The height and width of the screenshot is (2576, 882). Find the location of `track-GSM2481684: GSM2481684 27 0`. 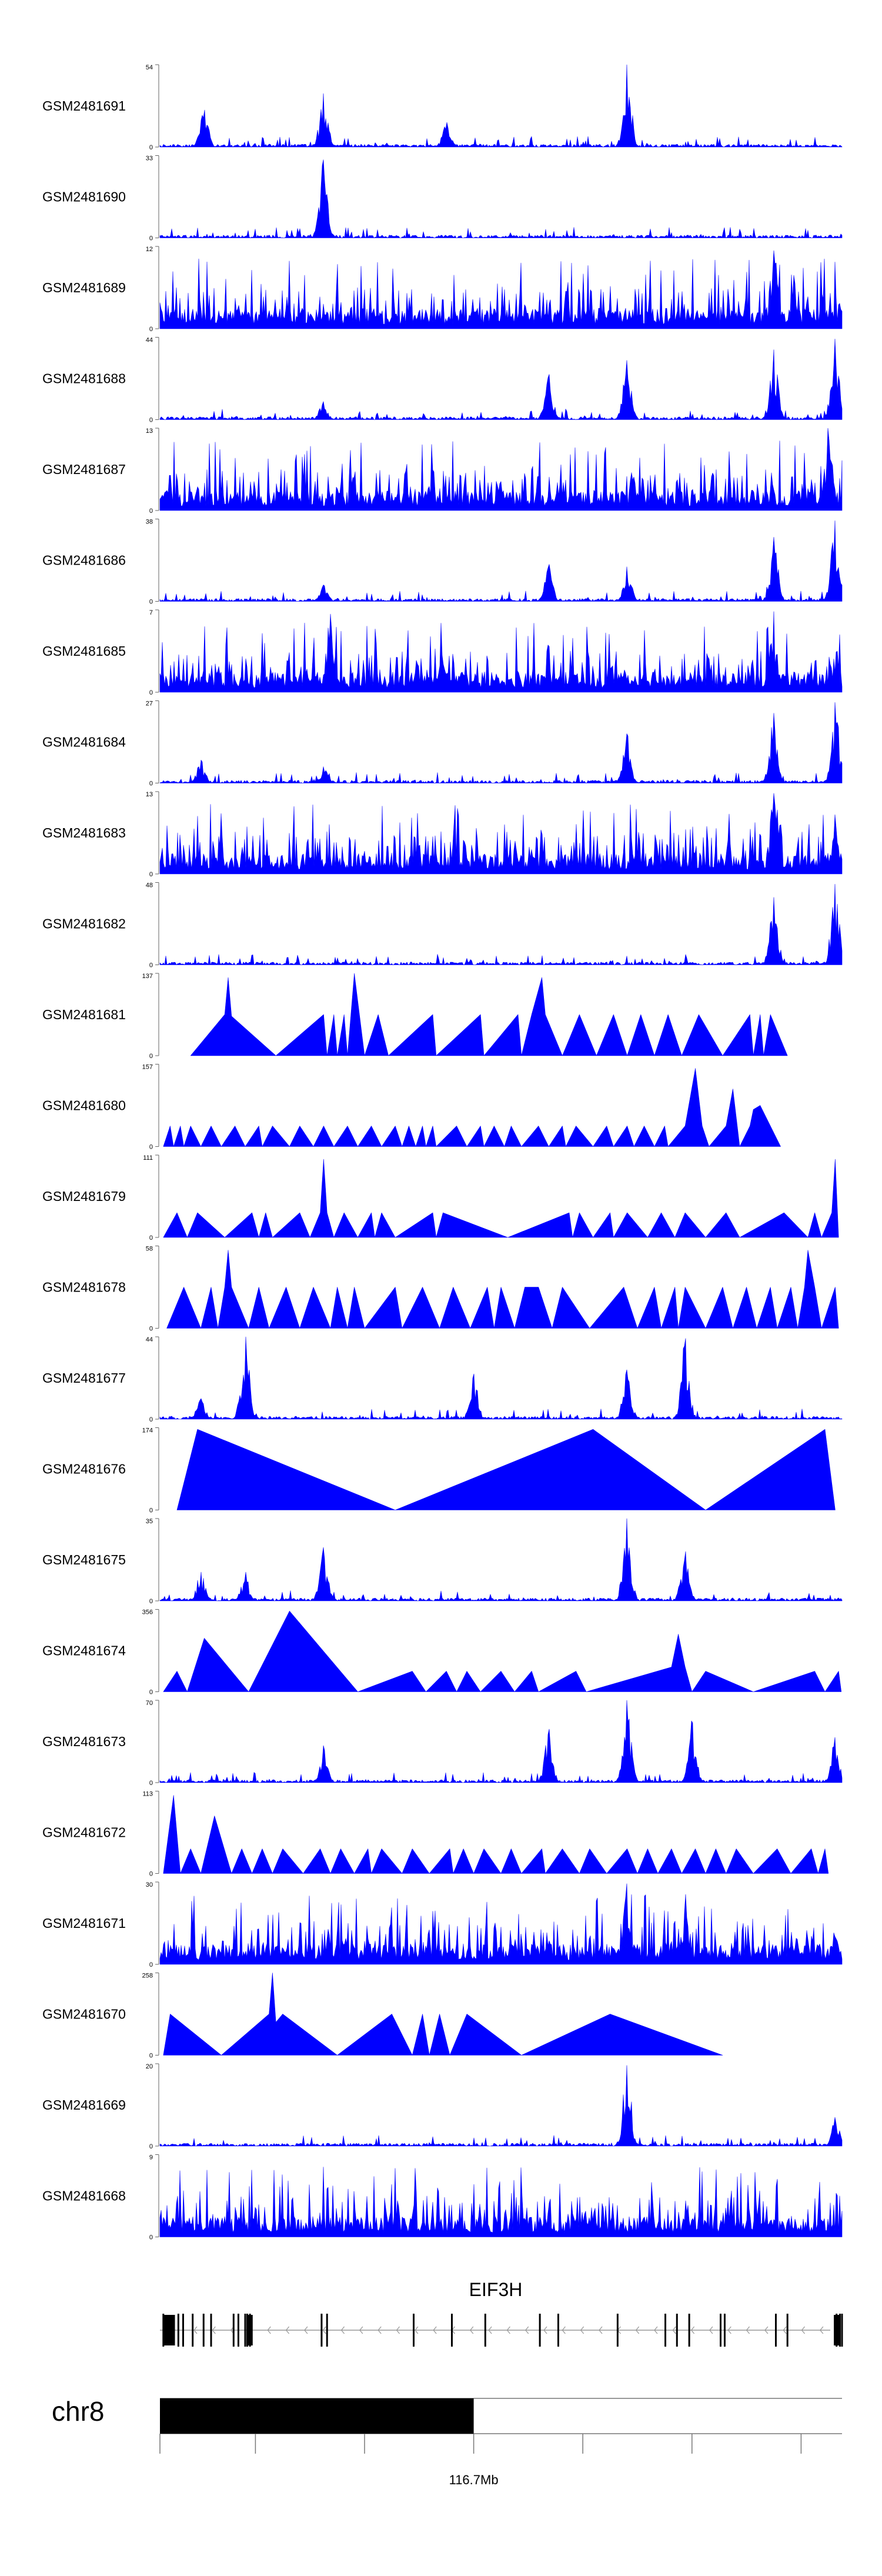

track-GSM2481684: GSM2481684 27 0 is located at coordinates (442, 744).